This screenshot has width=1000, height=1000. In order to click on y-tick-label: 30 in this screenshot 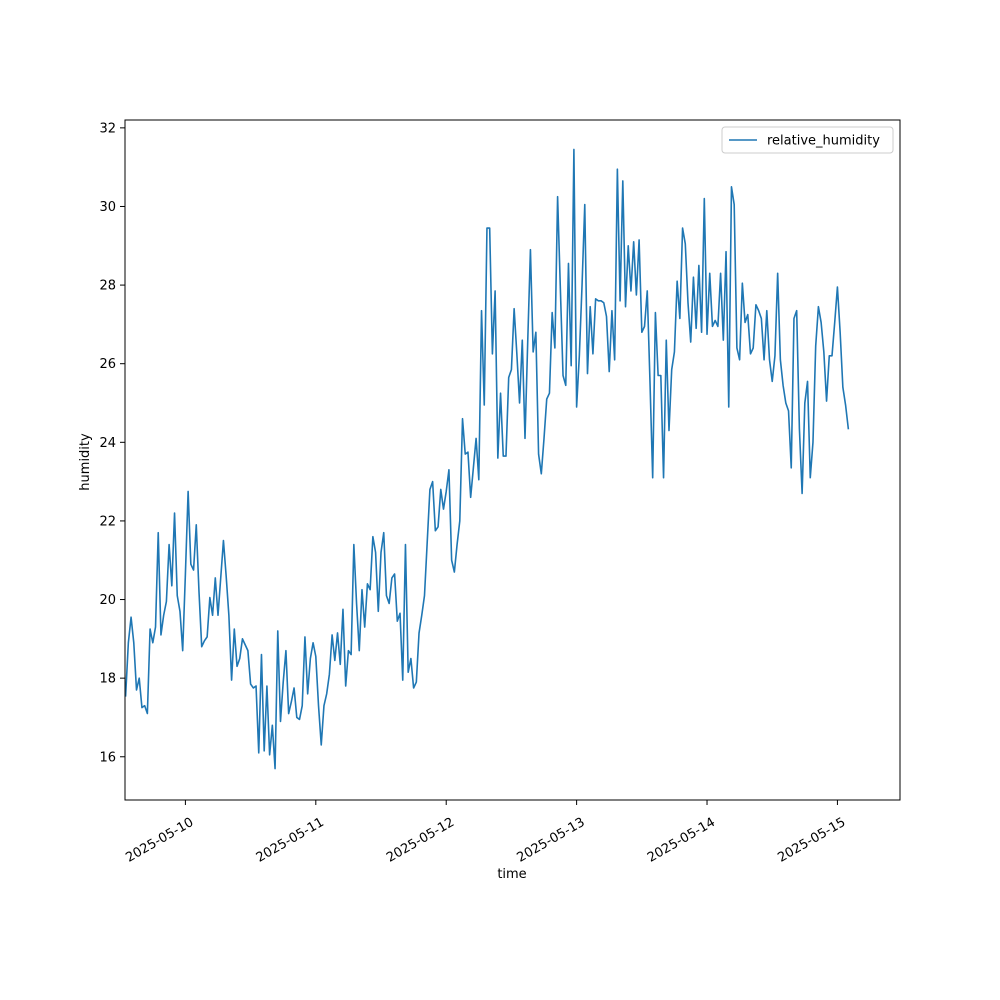, I will do `click(107, 207)`.